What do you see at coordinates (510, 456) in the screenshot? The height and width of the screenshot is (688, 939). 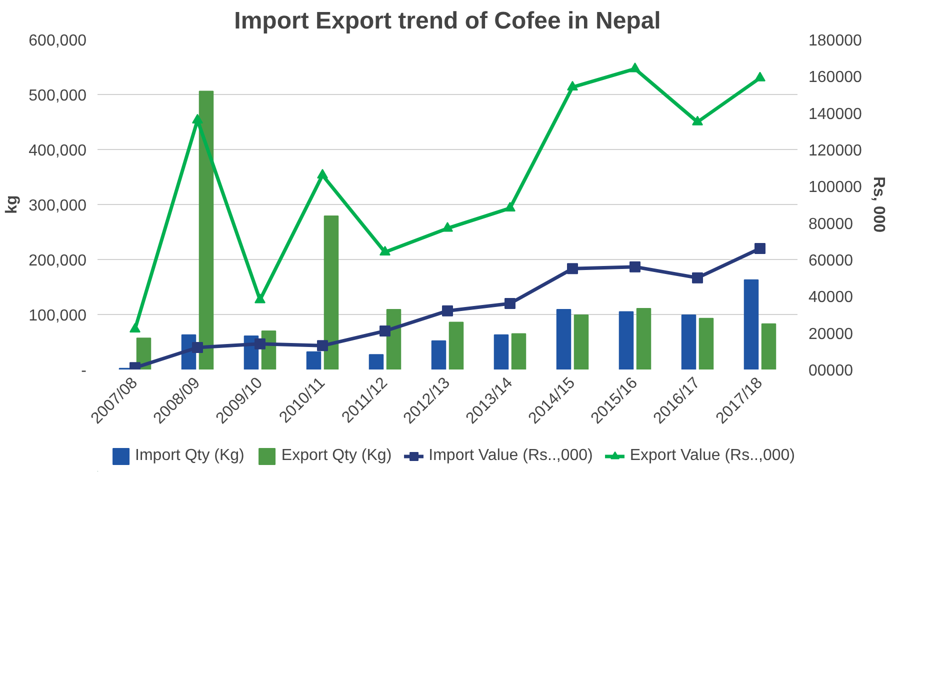 I see `legend-label: Import Value (Rs..,000)` at bounding box center [510, 456].